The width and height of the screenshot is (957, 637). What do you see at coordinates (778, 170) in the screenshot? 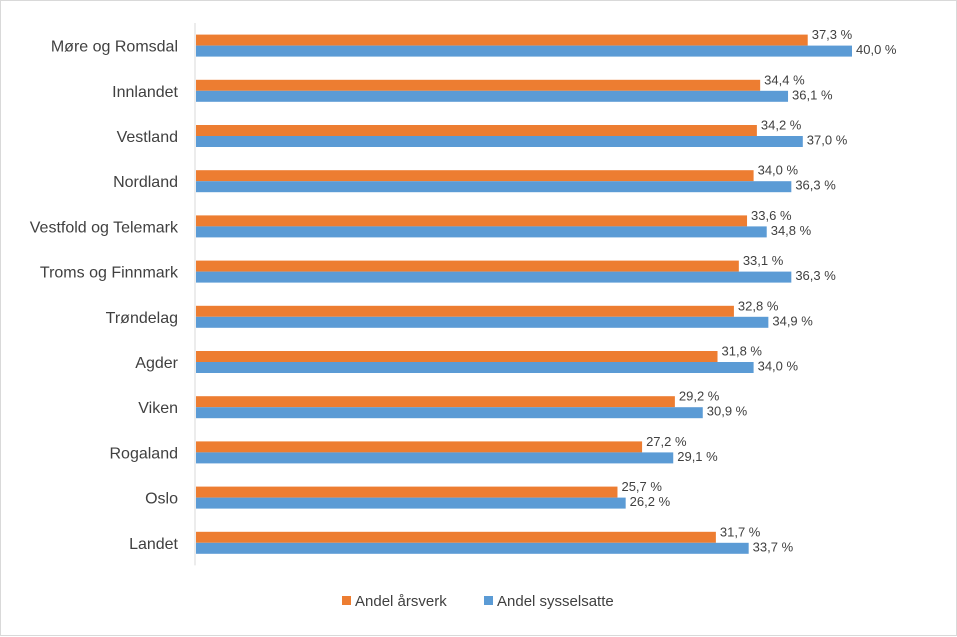
I see `data-label-arsverk-nordland: 34,0 %` at bounding box center [778, 170].